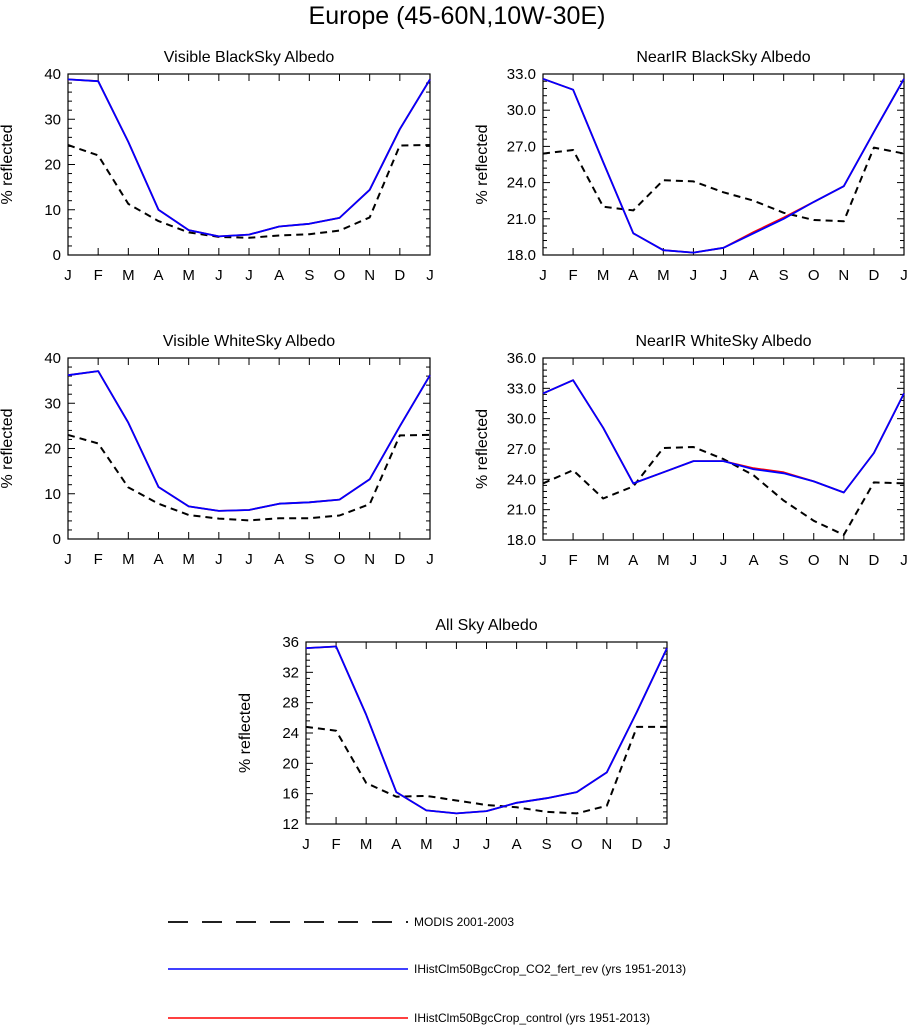 The width and height of the screenshot is (915, 1027). What do you see at coordinates (249, 341) in the screenshot?
I see `panel-title: Visible WhiteSky Albedo` at bounding box center [249, 341].